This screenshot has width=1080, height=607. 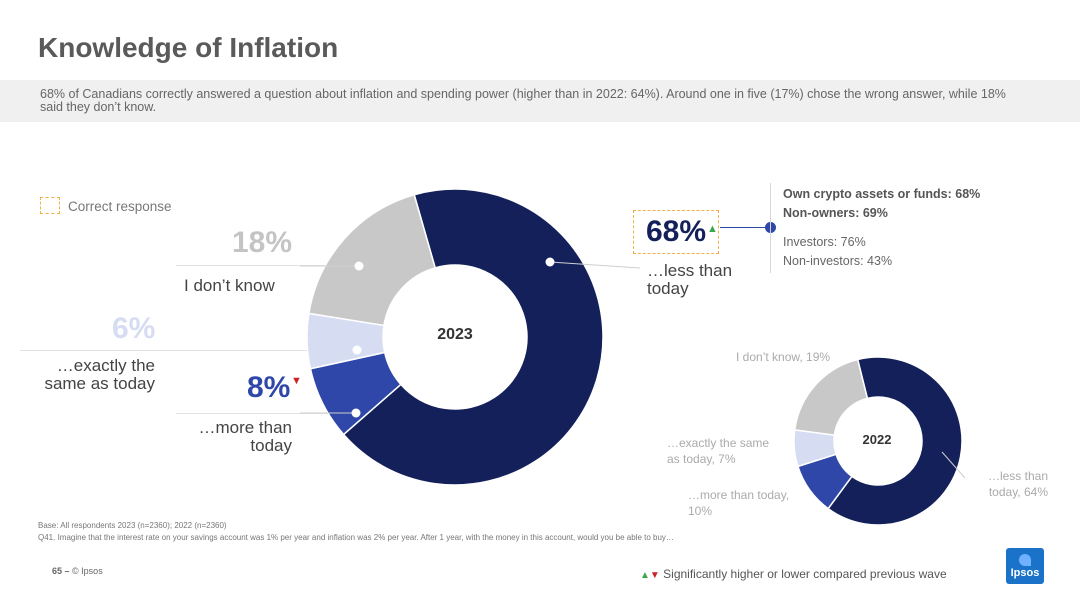 I want to click on label-2022-dont-know: I don’t know, 19%, so click(x=783, y=357).